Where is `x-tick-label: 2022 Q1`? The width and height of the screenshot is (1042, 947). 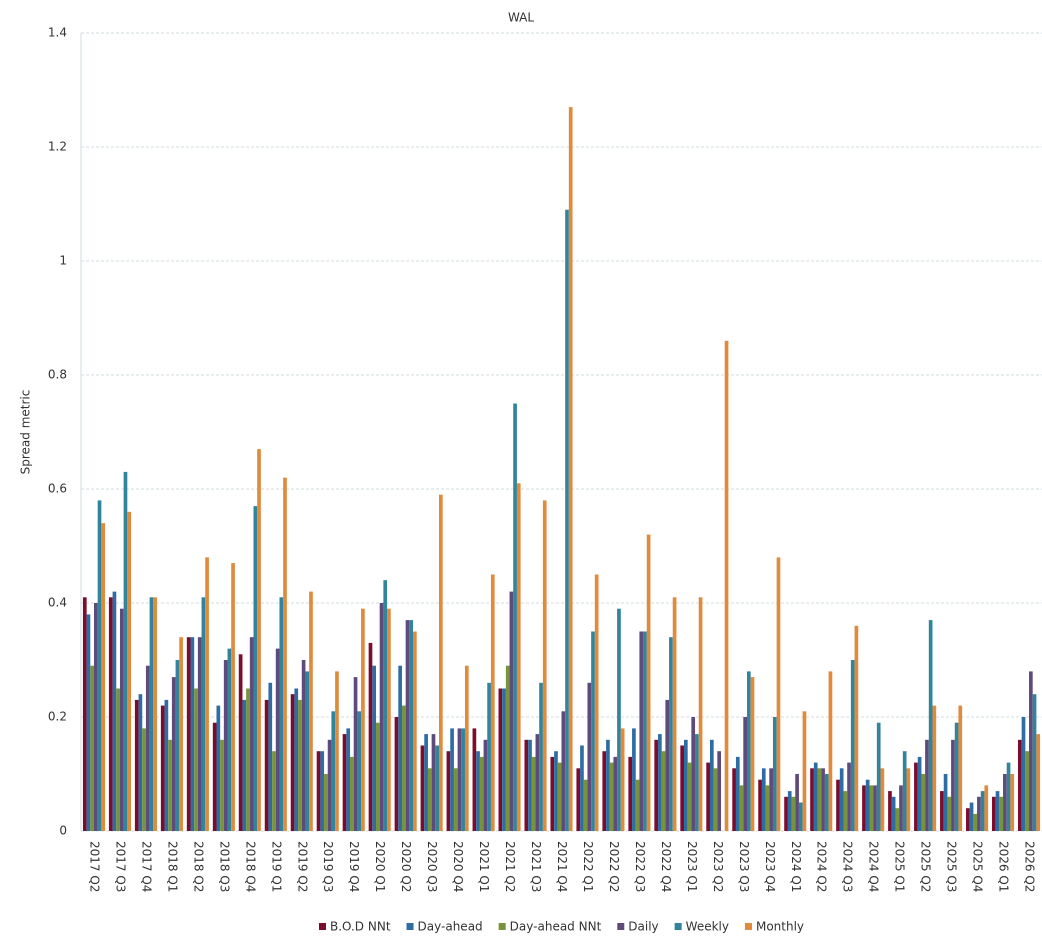 x-tick-label: 2022 Q1 is located at coordinates (588, 866).